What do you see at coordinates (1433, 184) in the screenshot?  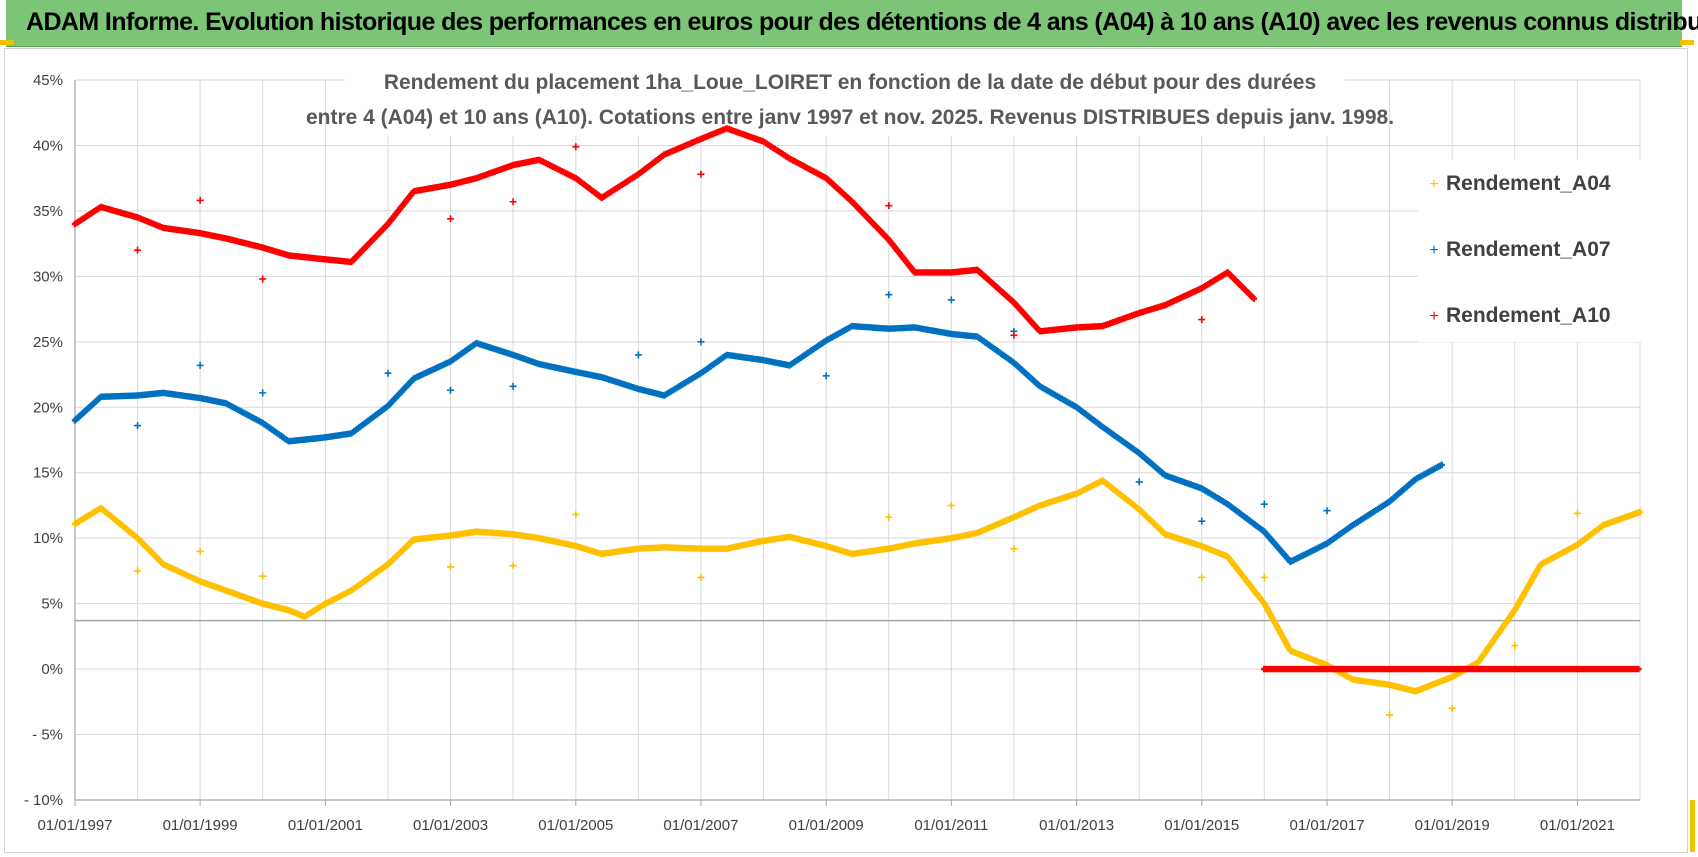 I see `legend-marker-a04: +` at bounding box center [1433, 184].